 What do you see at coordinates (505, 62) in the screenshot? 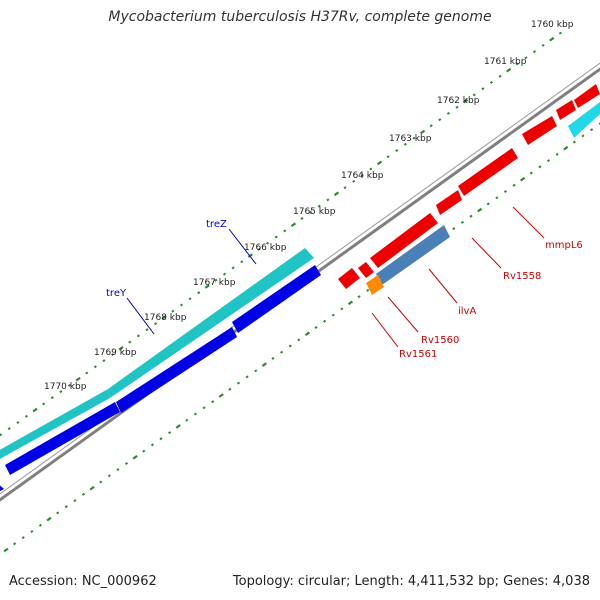
I see `scale-label-1761: 1761 kbp` at bounding box center [505, 62].